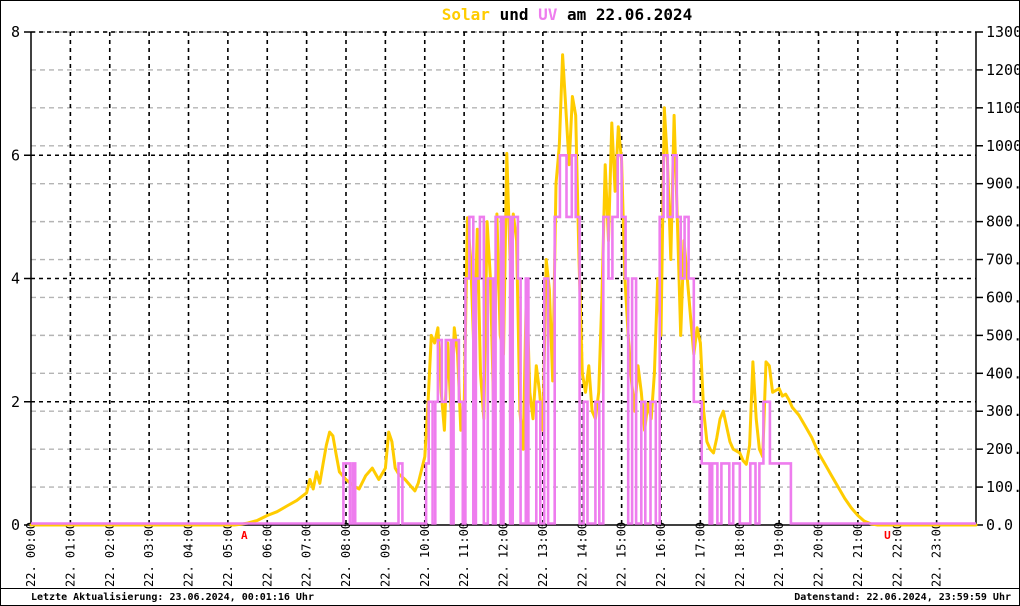 The image size is (1020, 606). Describe the element at coordinates (149, 554) in the screenshot. I see `x-tick-label: 22. 03:00` at that location.